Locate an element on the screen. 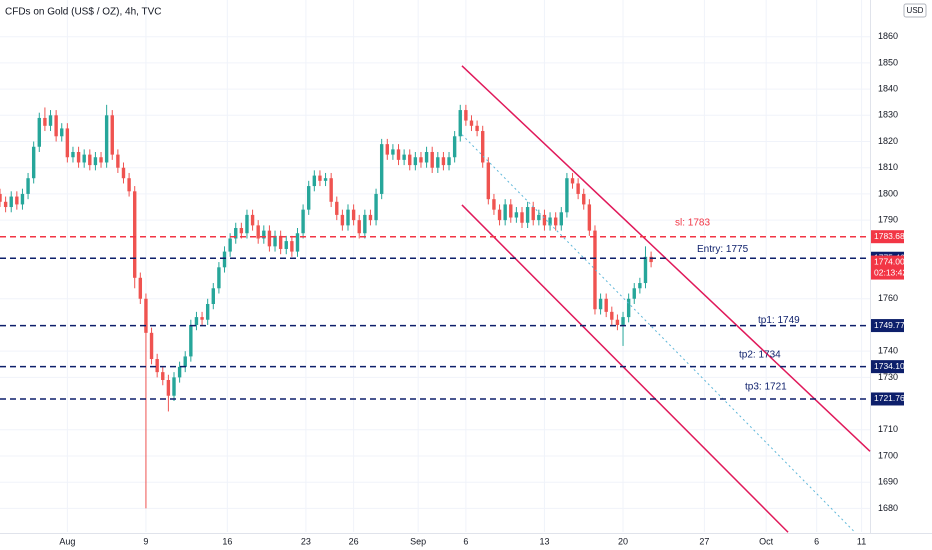  level-annotation: sl: 1783 is located at coordinates (692, 222).